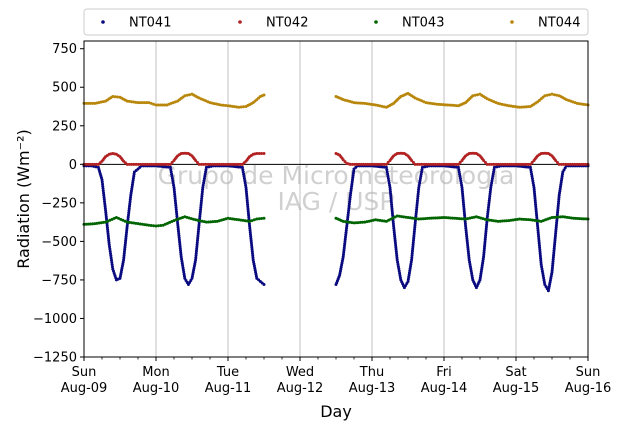  What do you see at coordinates (155, 372) in the screenshot?
I see `x-tick-day: Mon` at bounding box center [155, 372].